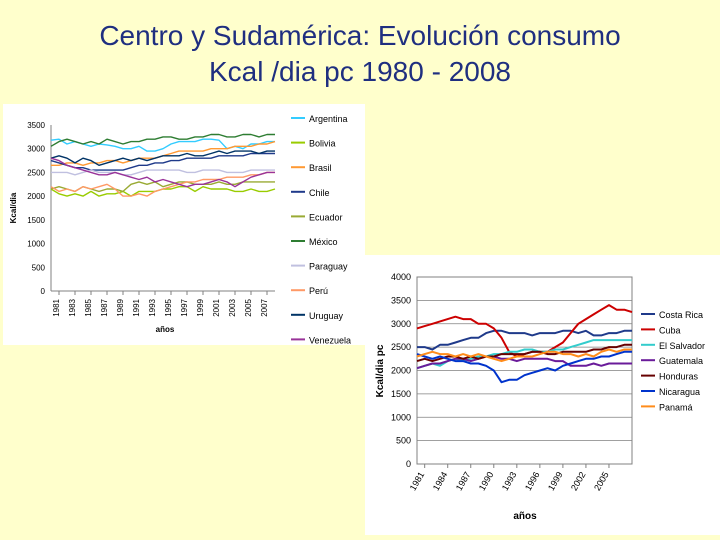 The image size is (720, 540). I want to click on x-tick-label: 1996, so click(532, 481).